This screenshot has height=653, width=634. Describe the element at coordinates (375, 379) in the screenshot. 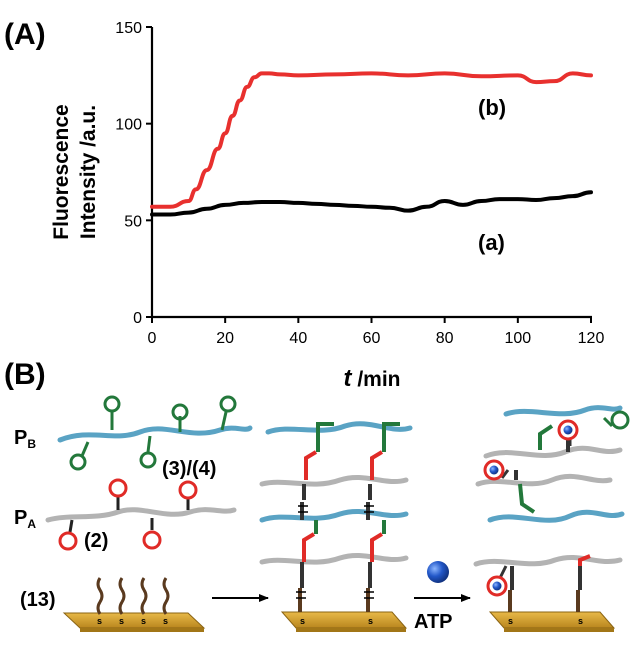

I see `x-axis-title-unit: /min` at that location.